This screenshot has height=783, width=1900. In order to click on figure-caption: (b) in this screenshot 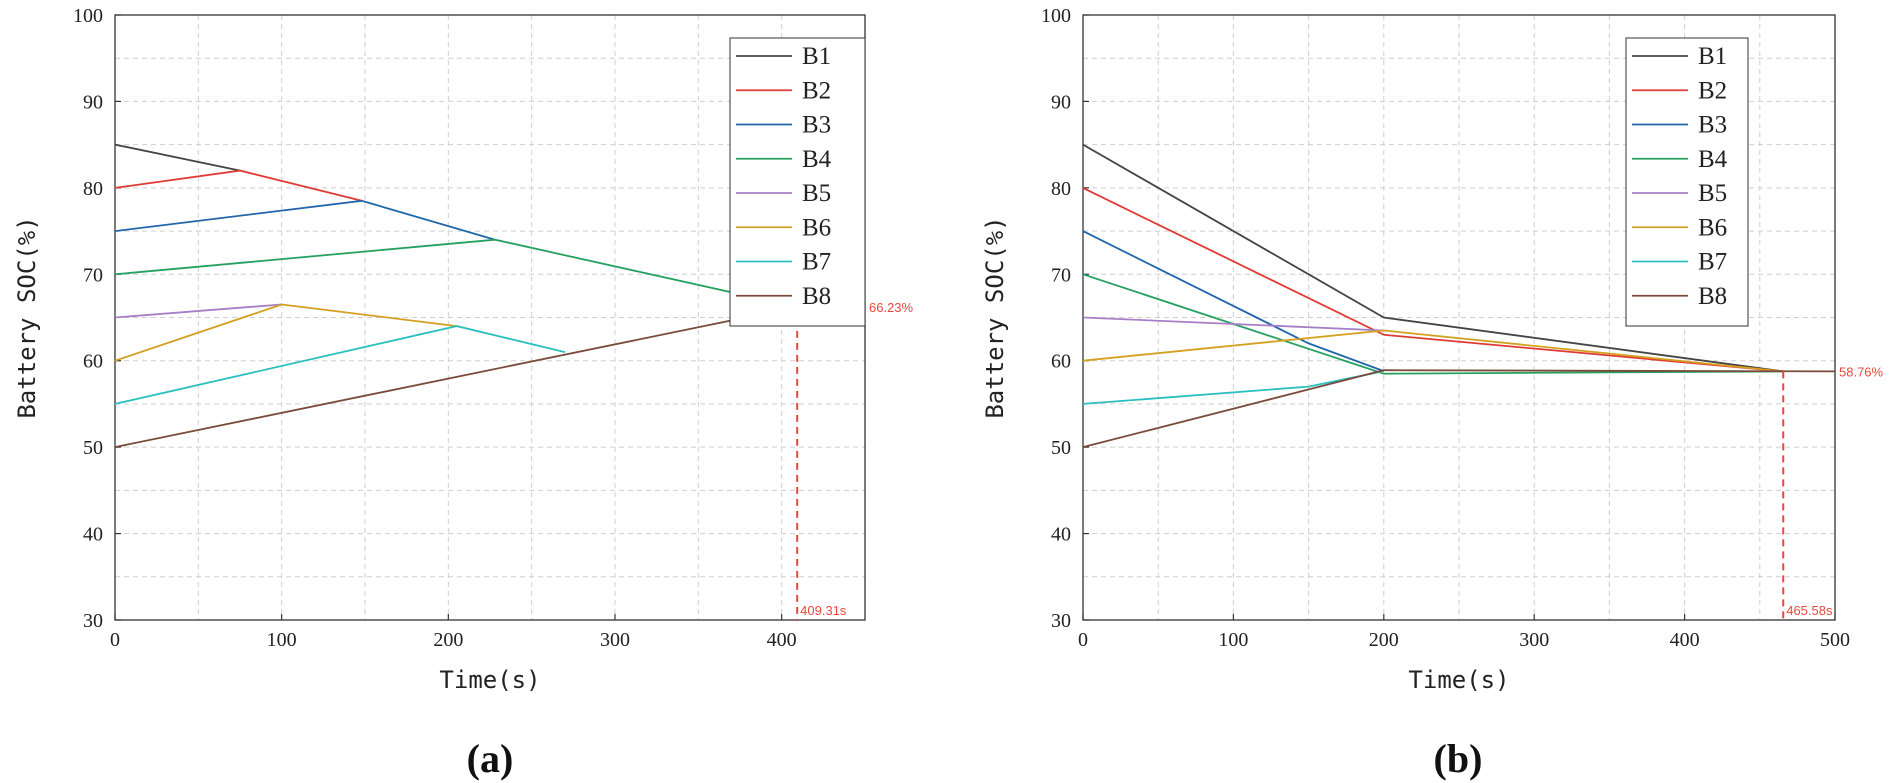, I will do `click(1458, 758)`.